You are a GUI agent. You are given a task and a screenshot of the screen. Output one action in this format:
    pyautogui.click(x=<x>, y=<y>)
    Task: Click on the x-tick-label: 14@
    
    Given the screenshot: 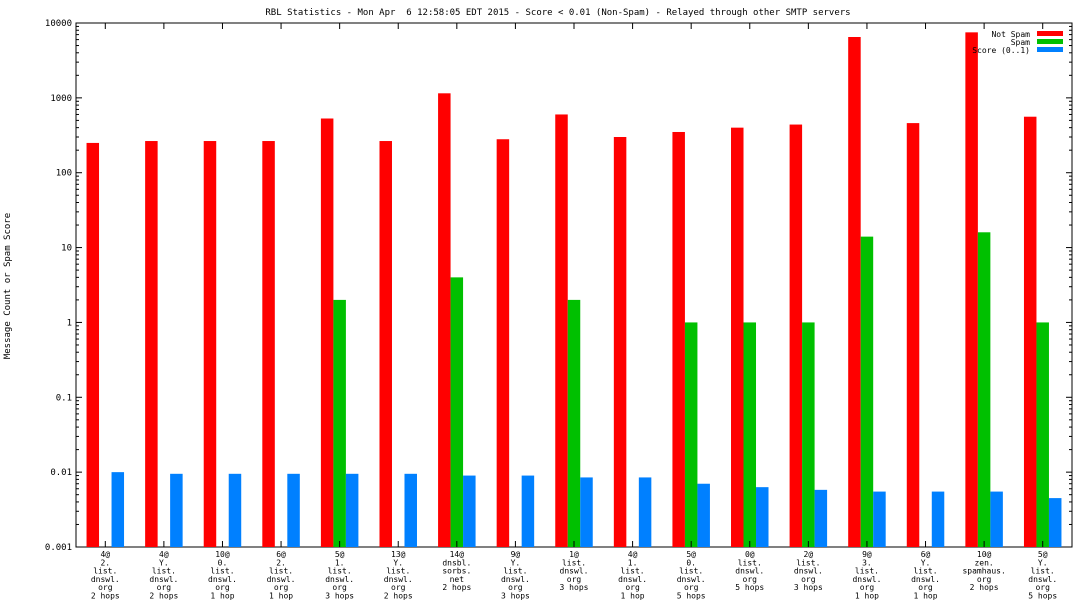 What is the action you would take?
    pyautogui.click(x=457, y=554)
    